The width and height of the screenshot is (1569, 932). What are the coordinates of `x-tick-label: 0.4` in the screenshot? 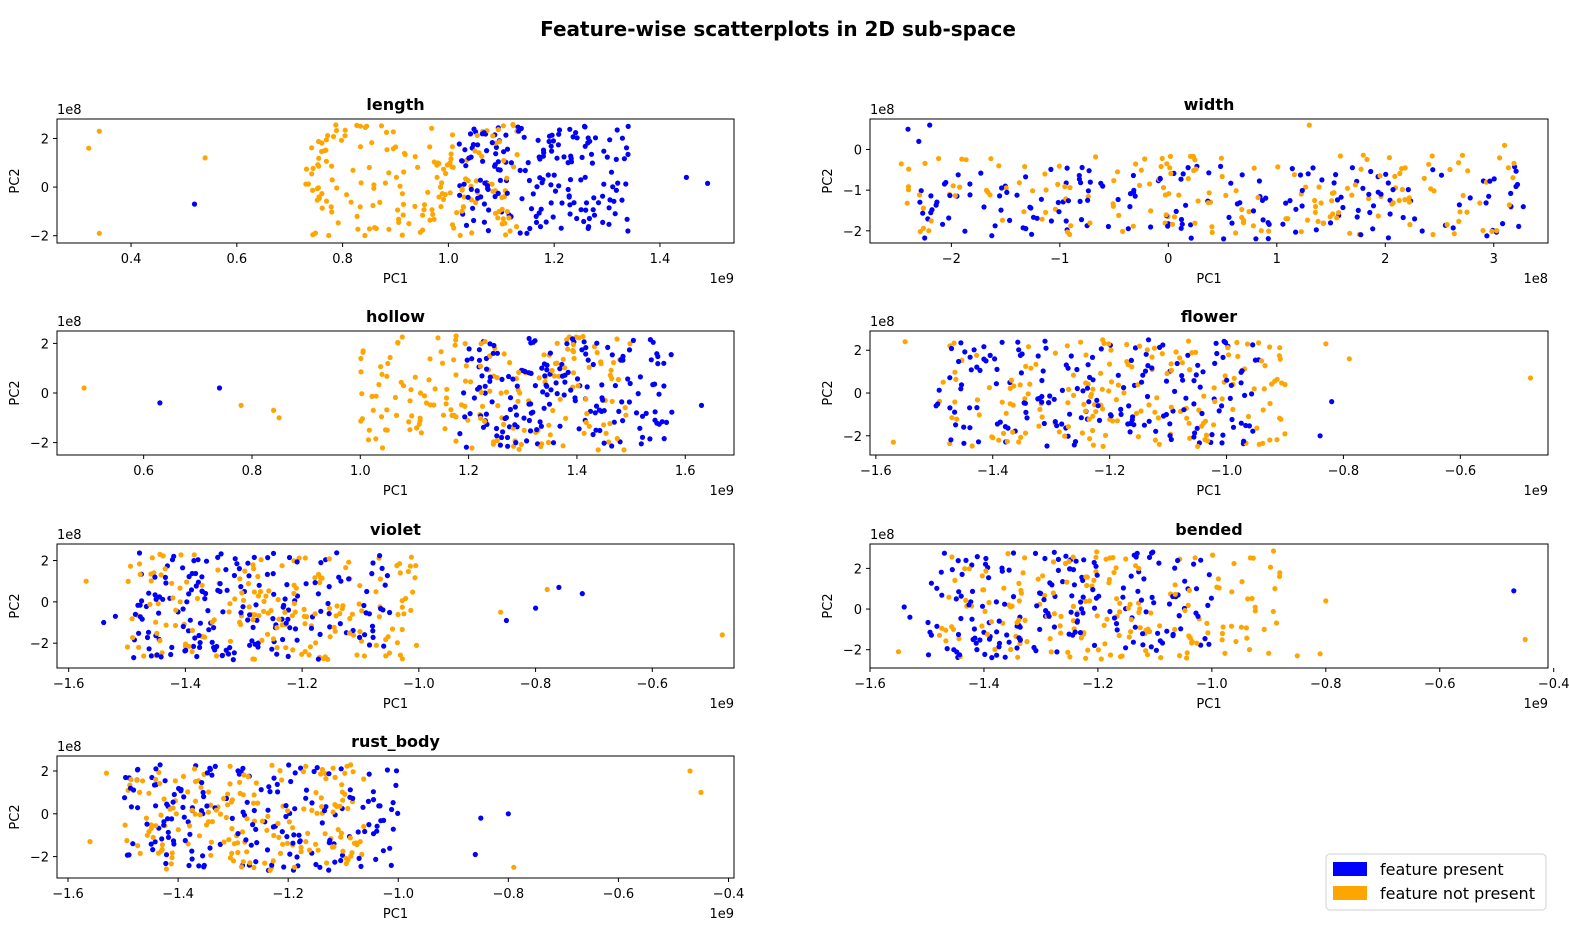 It's located at (131, 259).